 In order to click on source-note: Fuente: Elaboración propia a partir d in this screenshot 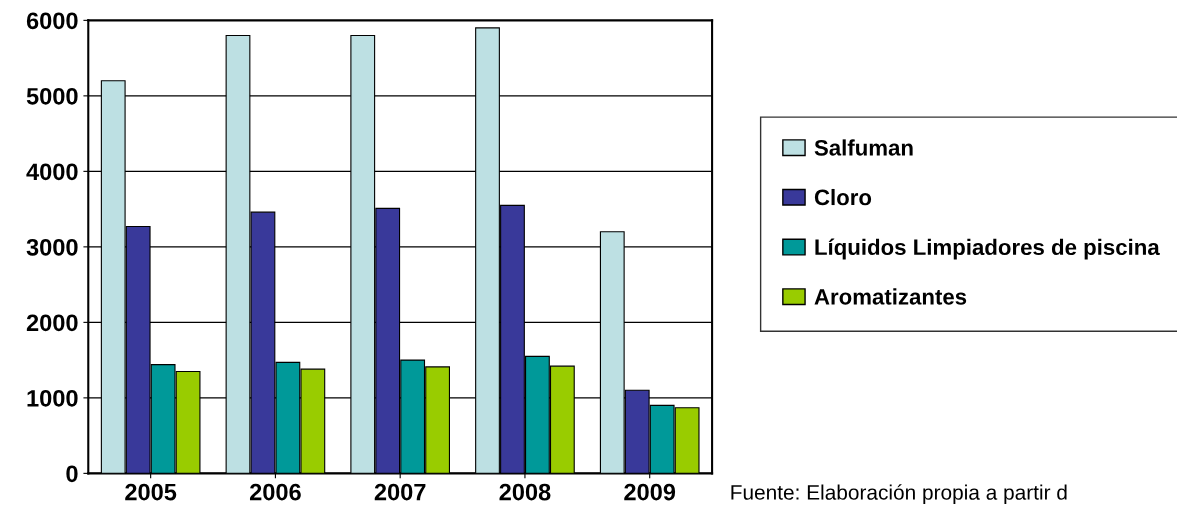, I will do `click(899, 494)`.